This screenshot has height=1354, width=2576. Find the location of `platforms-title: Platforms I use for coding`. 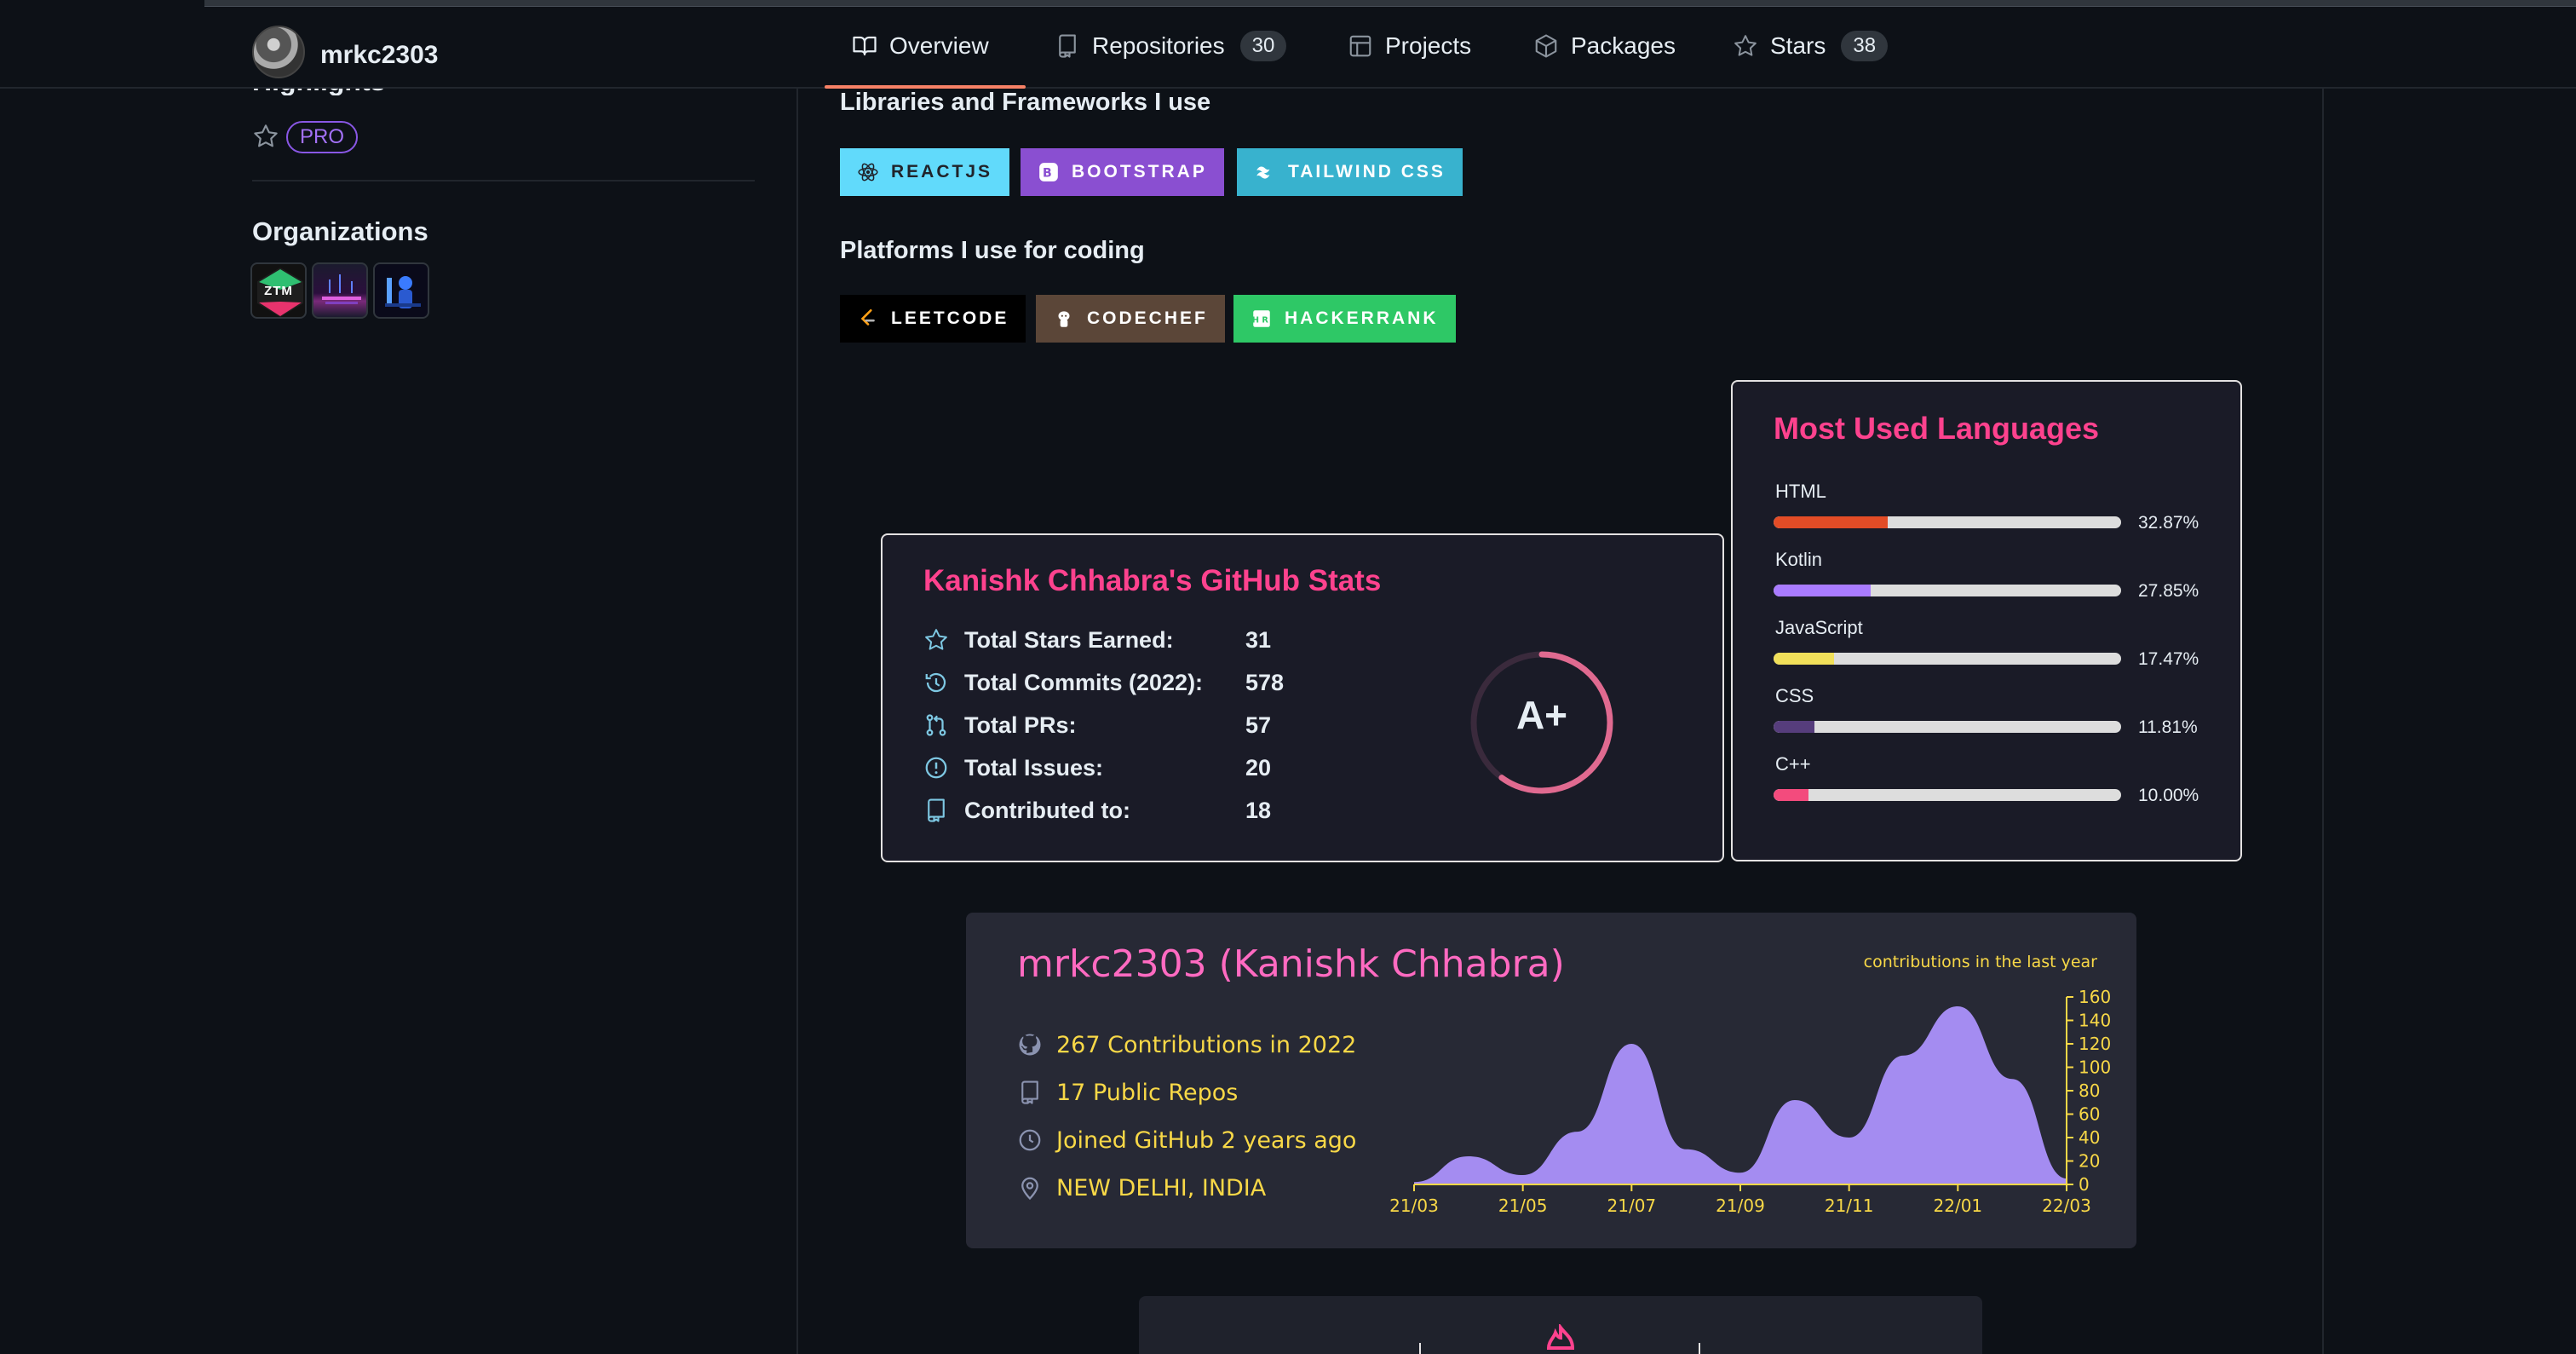

platforms-title: Platforms I use for coding is located at coordinates (993, 251).